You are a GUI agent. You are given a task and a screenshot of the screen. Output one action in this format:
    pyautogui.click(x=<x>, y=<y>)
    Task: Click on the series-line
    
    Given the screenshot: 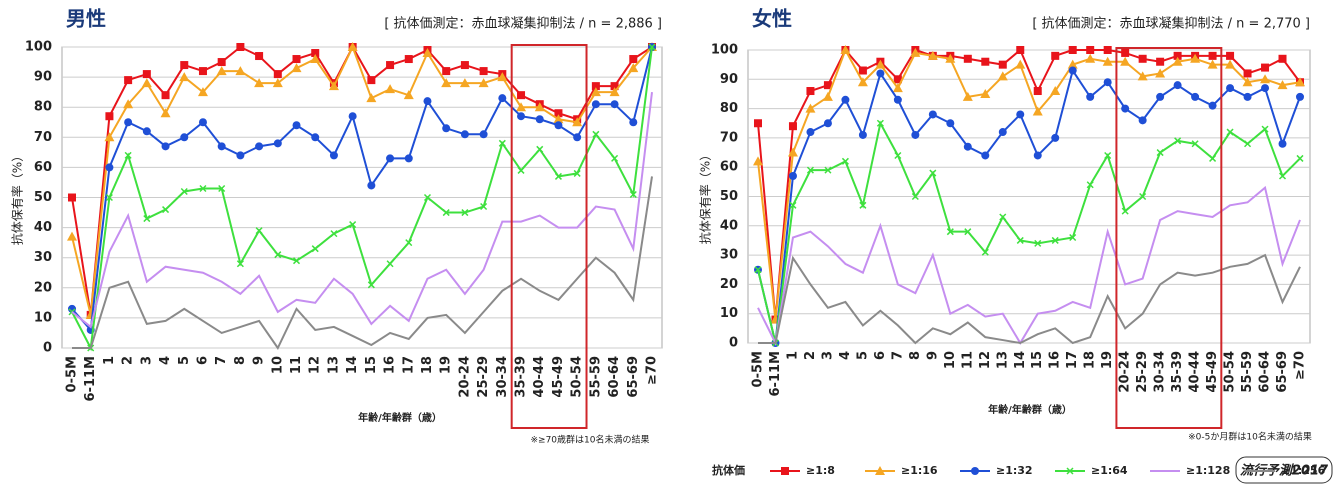 What is the action you would take?
    pyautogui.click(x=1029, y=266)
    